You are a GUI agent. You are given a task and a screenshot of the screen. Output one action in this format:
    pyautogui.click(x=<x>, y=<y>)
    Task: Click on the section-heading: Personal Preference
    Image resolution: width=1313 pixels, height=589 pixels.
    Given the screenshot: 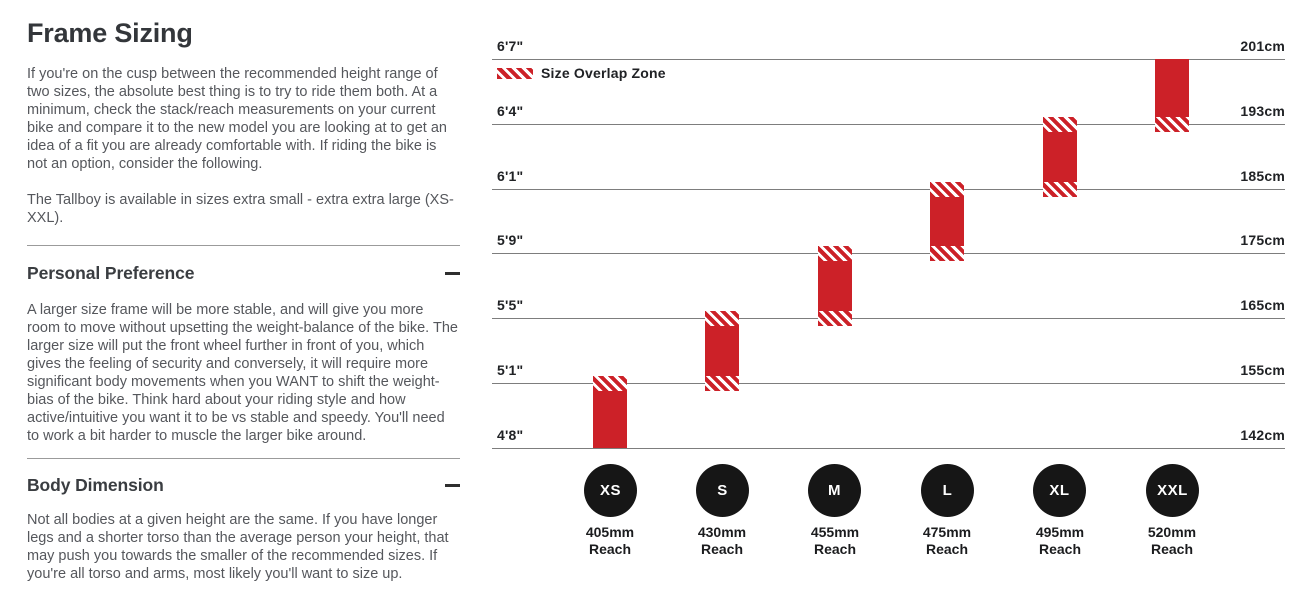 What is the action you would take?
    pyautogui.click(x=111, y=273)
    